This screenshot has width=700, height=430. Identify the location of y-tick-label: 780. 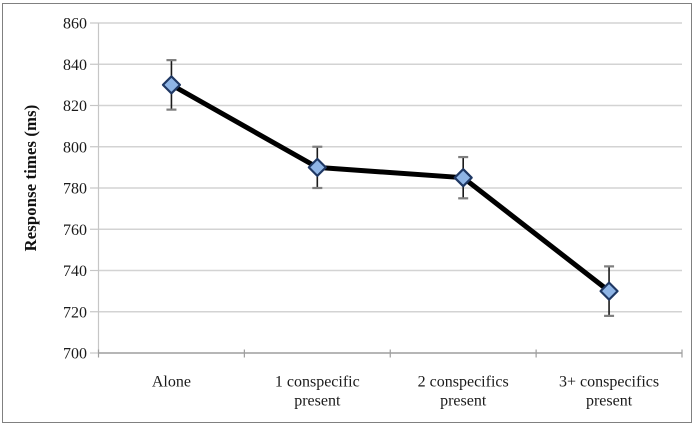
(75, 189).